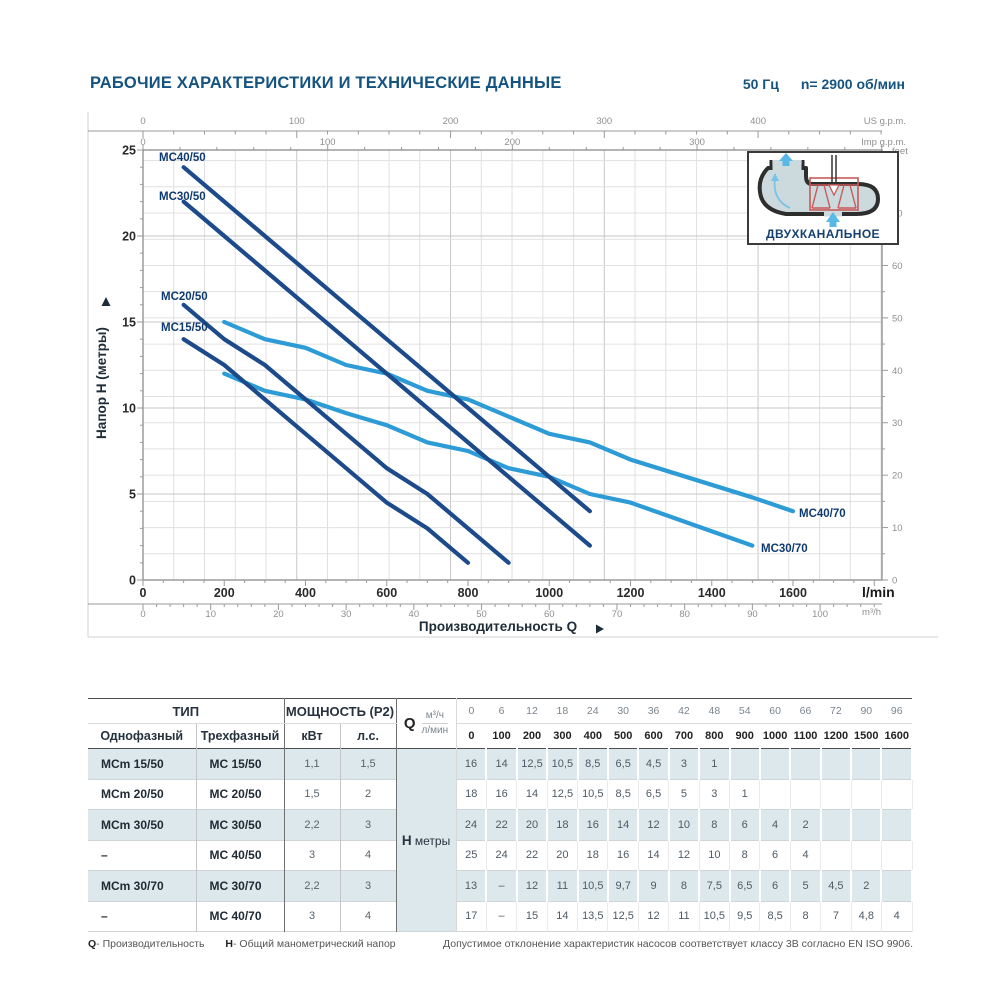 Image resolution: width=1000 pixels, height=1000 pixels. I want to click on three-phase-model-cell: MC 40/70, so click(240, 916).